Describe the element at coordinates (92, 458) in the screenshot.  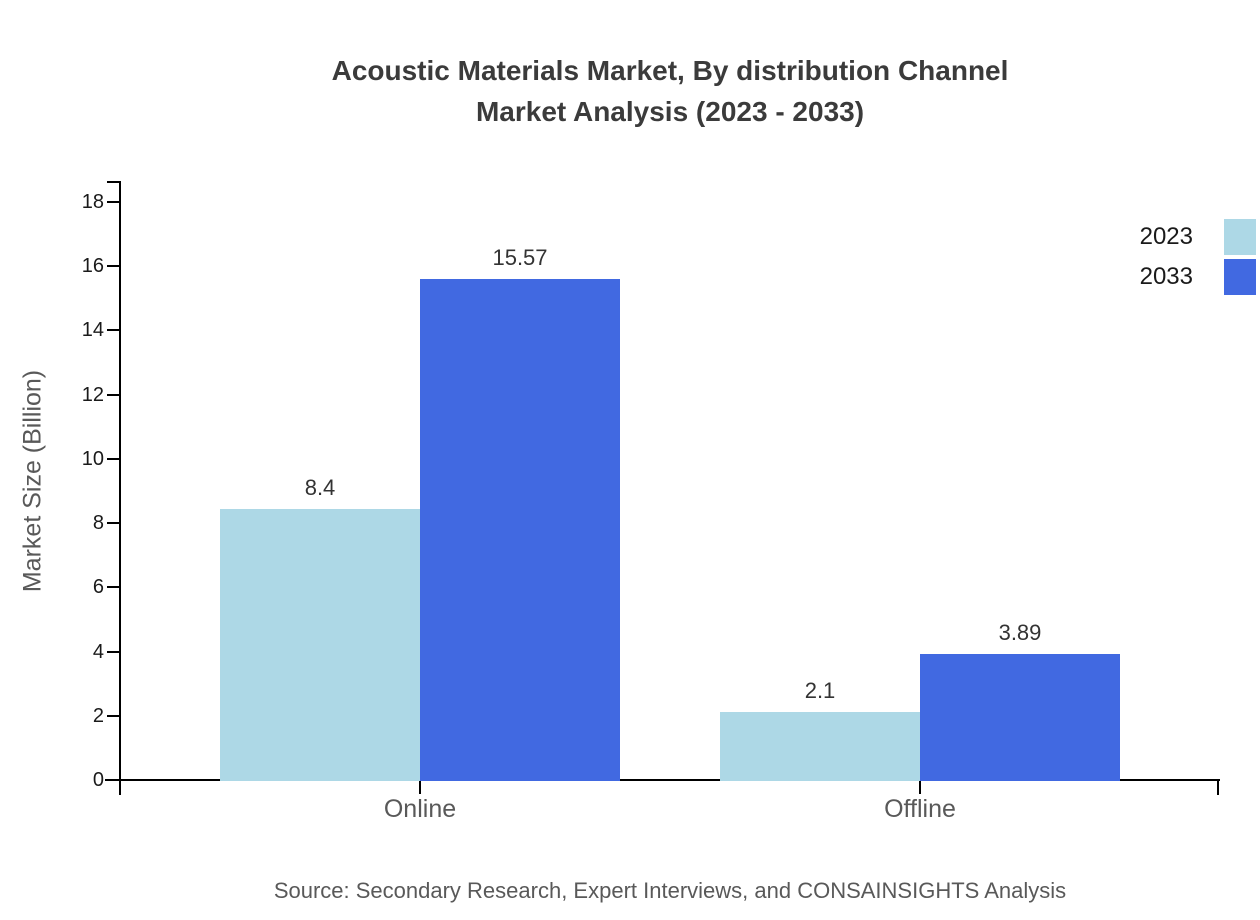
I see `y-tick-label: 10` at that location.